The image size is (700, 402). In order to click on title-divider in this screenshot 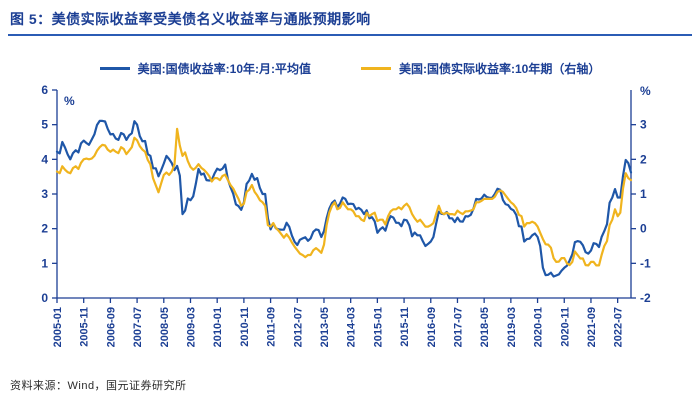, I will do `click(350, 35)`.